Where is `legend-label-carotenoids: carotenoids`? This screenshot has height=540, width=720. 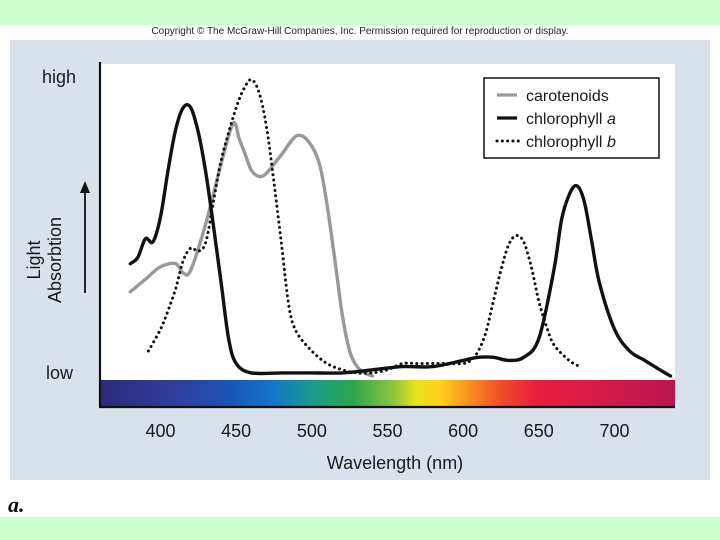
legend-label-carotenoids: carotenoids is located at coordinates (567, 96).